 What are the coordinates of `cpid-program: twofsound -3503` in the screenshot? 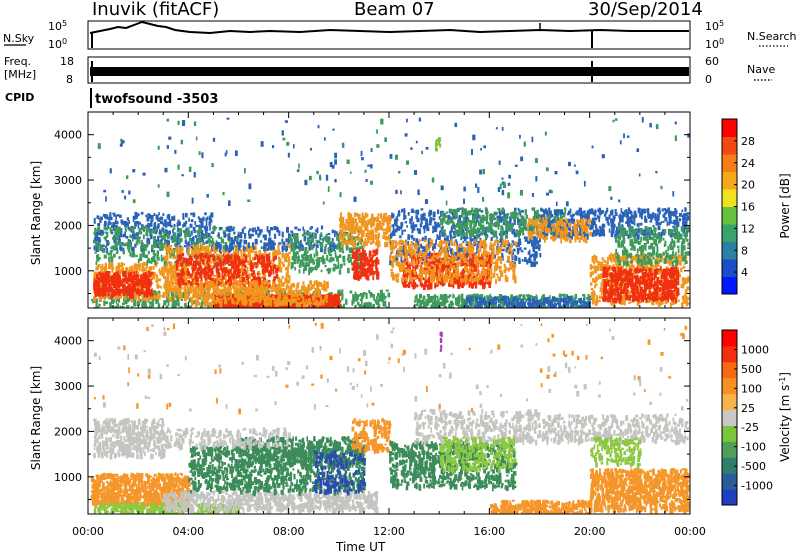 It's located at (156, 99).